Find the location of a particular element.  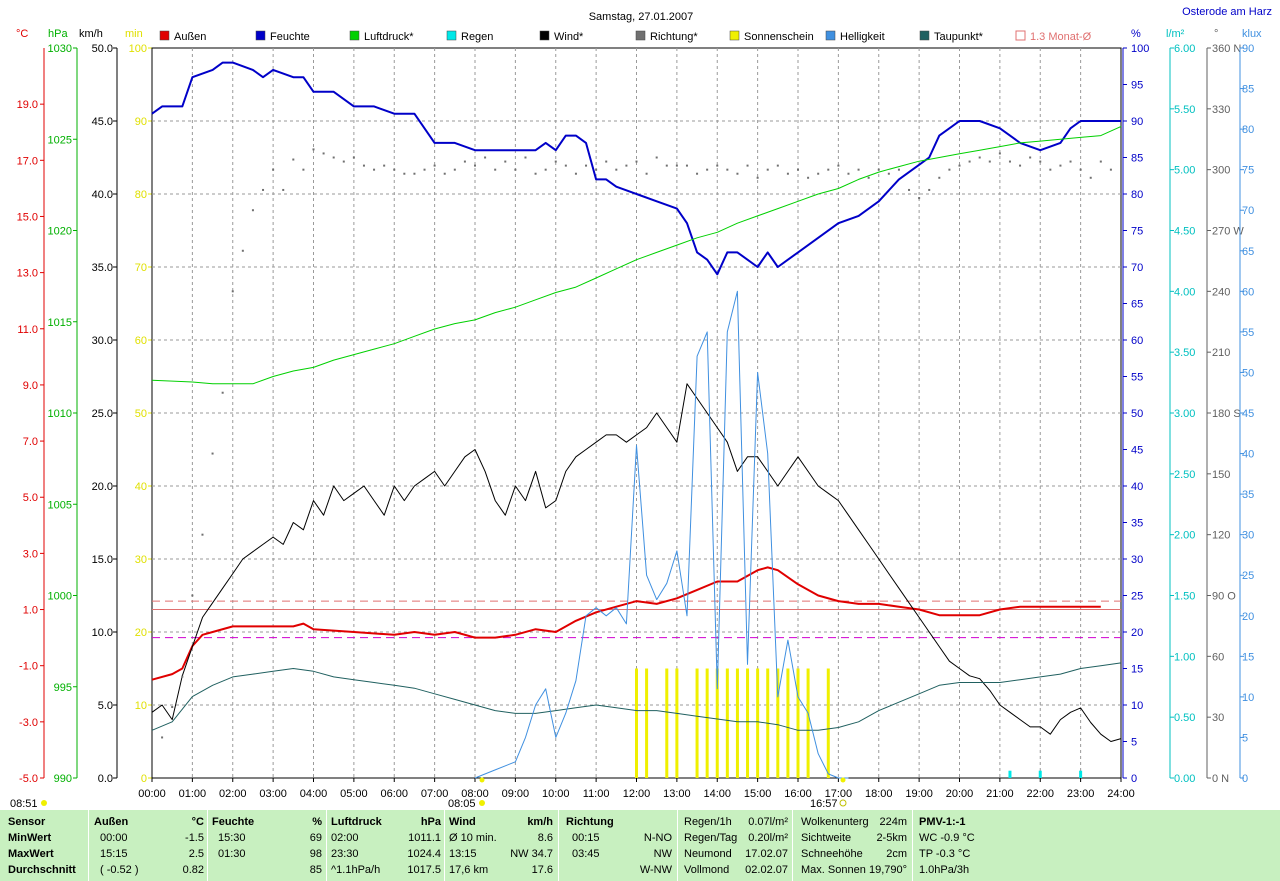

stats-row-label: Durchschnitt is located at coordinates (42, 870).